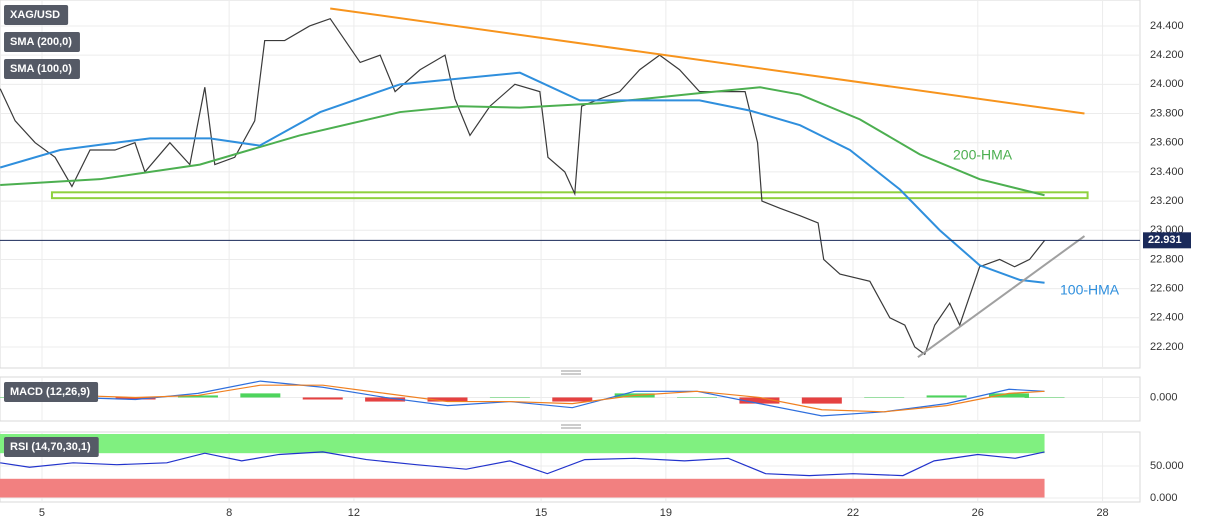 The height and width of the screenshot is (531, 1207). I want to click on x-tick-label: 12, so click(354, 513).